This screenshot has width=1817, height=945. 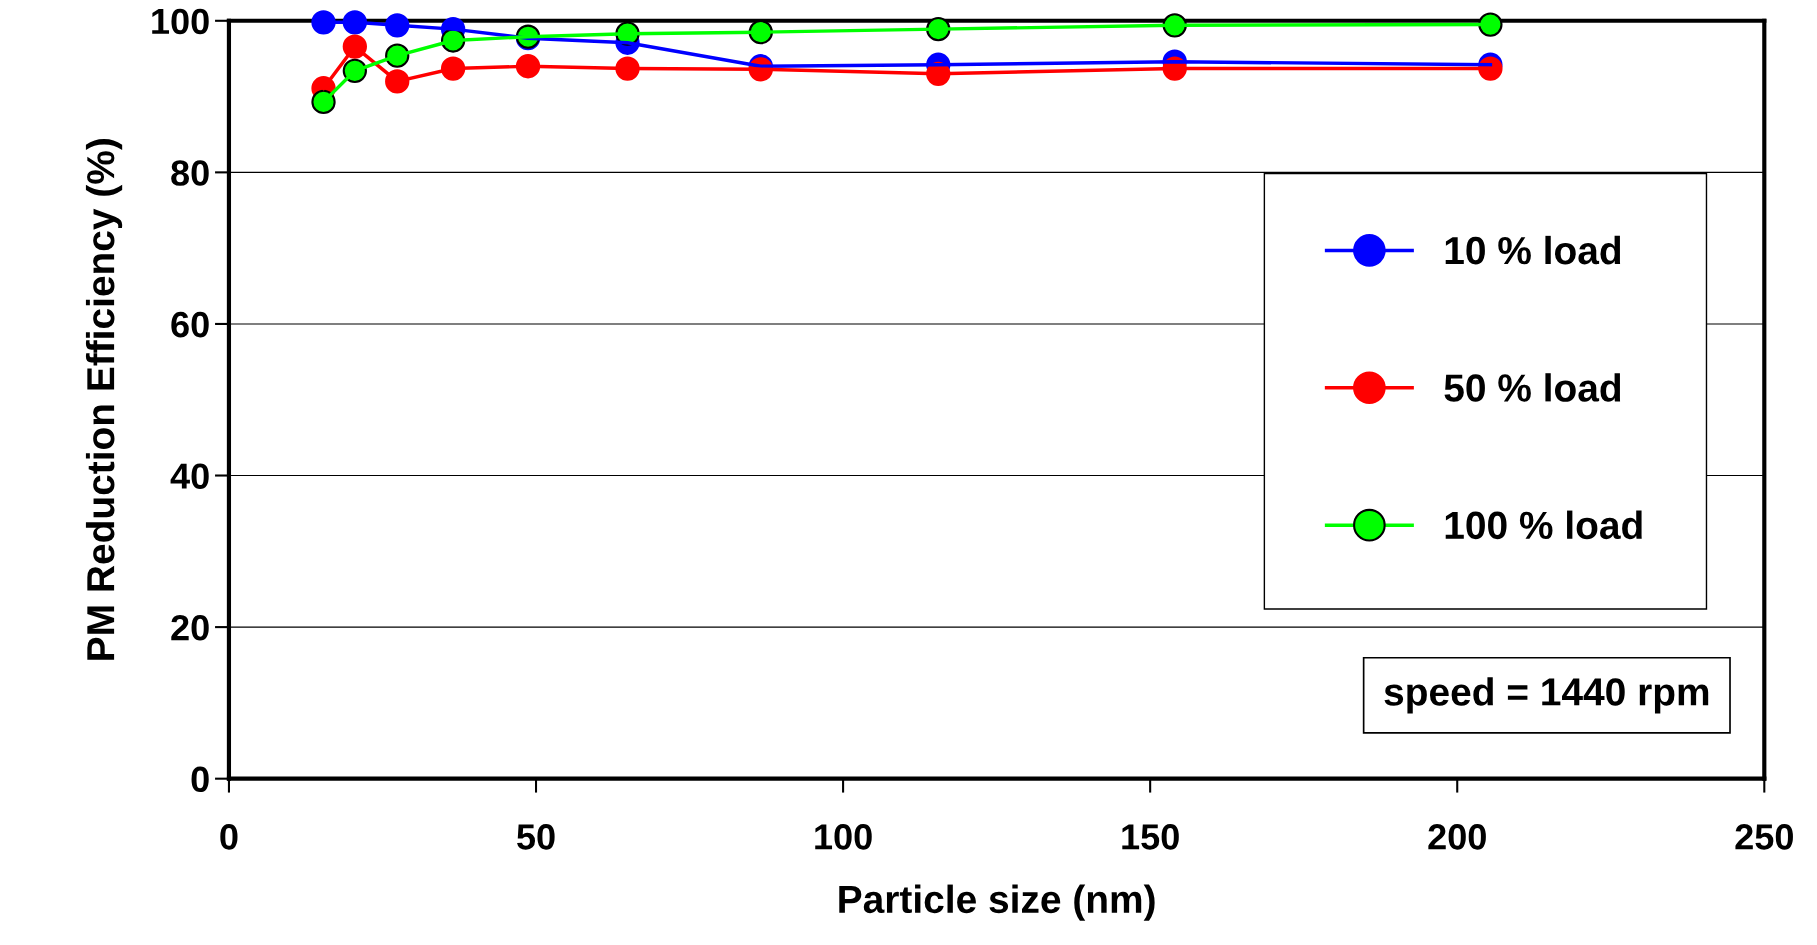 What do you see at coordinates (190, 627) in the screenshot?
I see `y-tick-label: 20` at bounding box center [190, 627].